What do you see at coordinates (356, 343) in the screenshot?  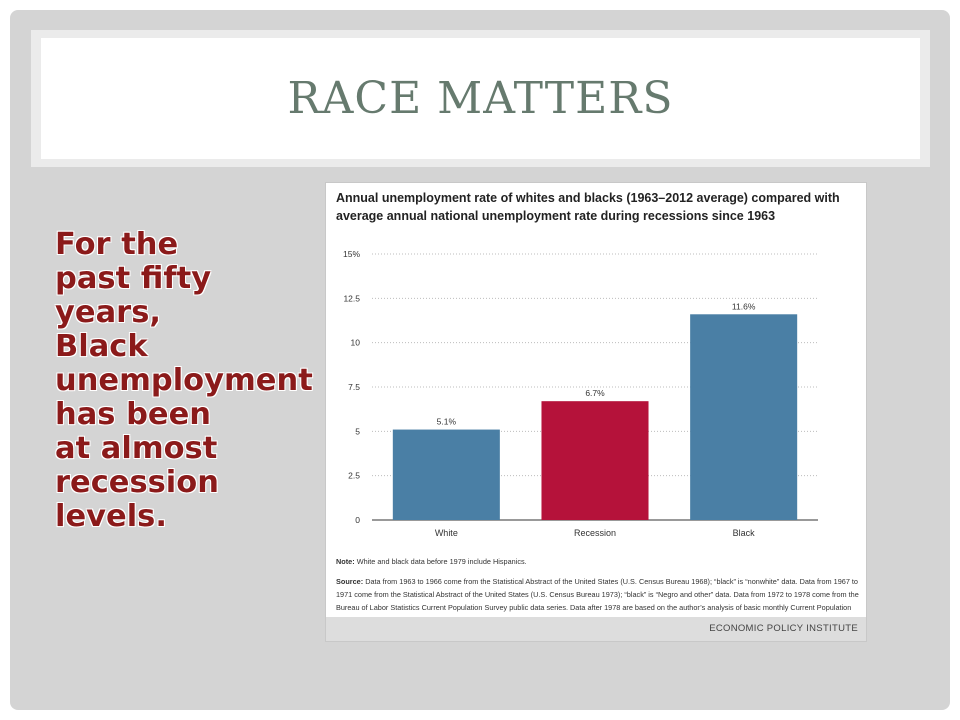 I see `y-tick-label: 10` at bounding box center [356, 343].